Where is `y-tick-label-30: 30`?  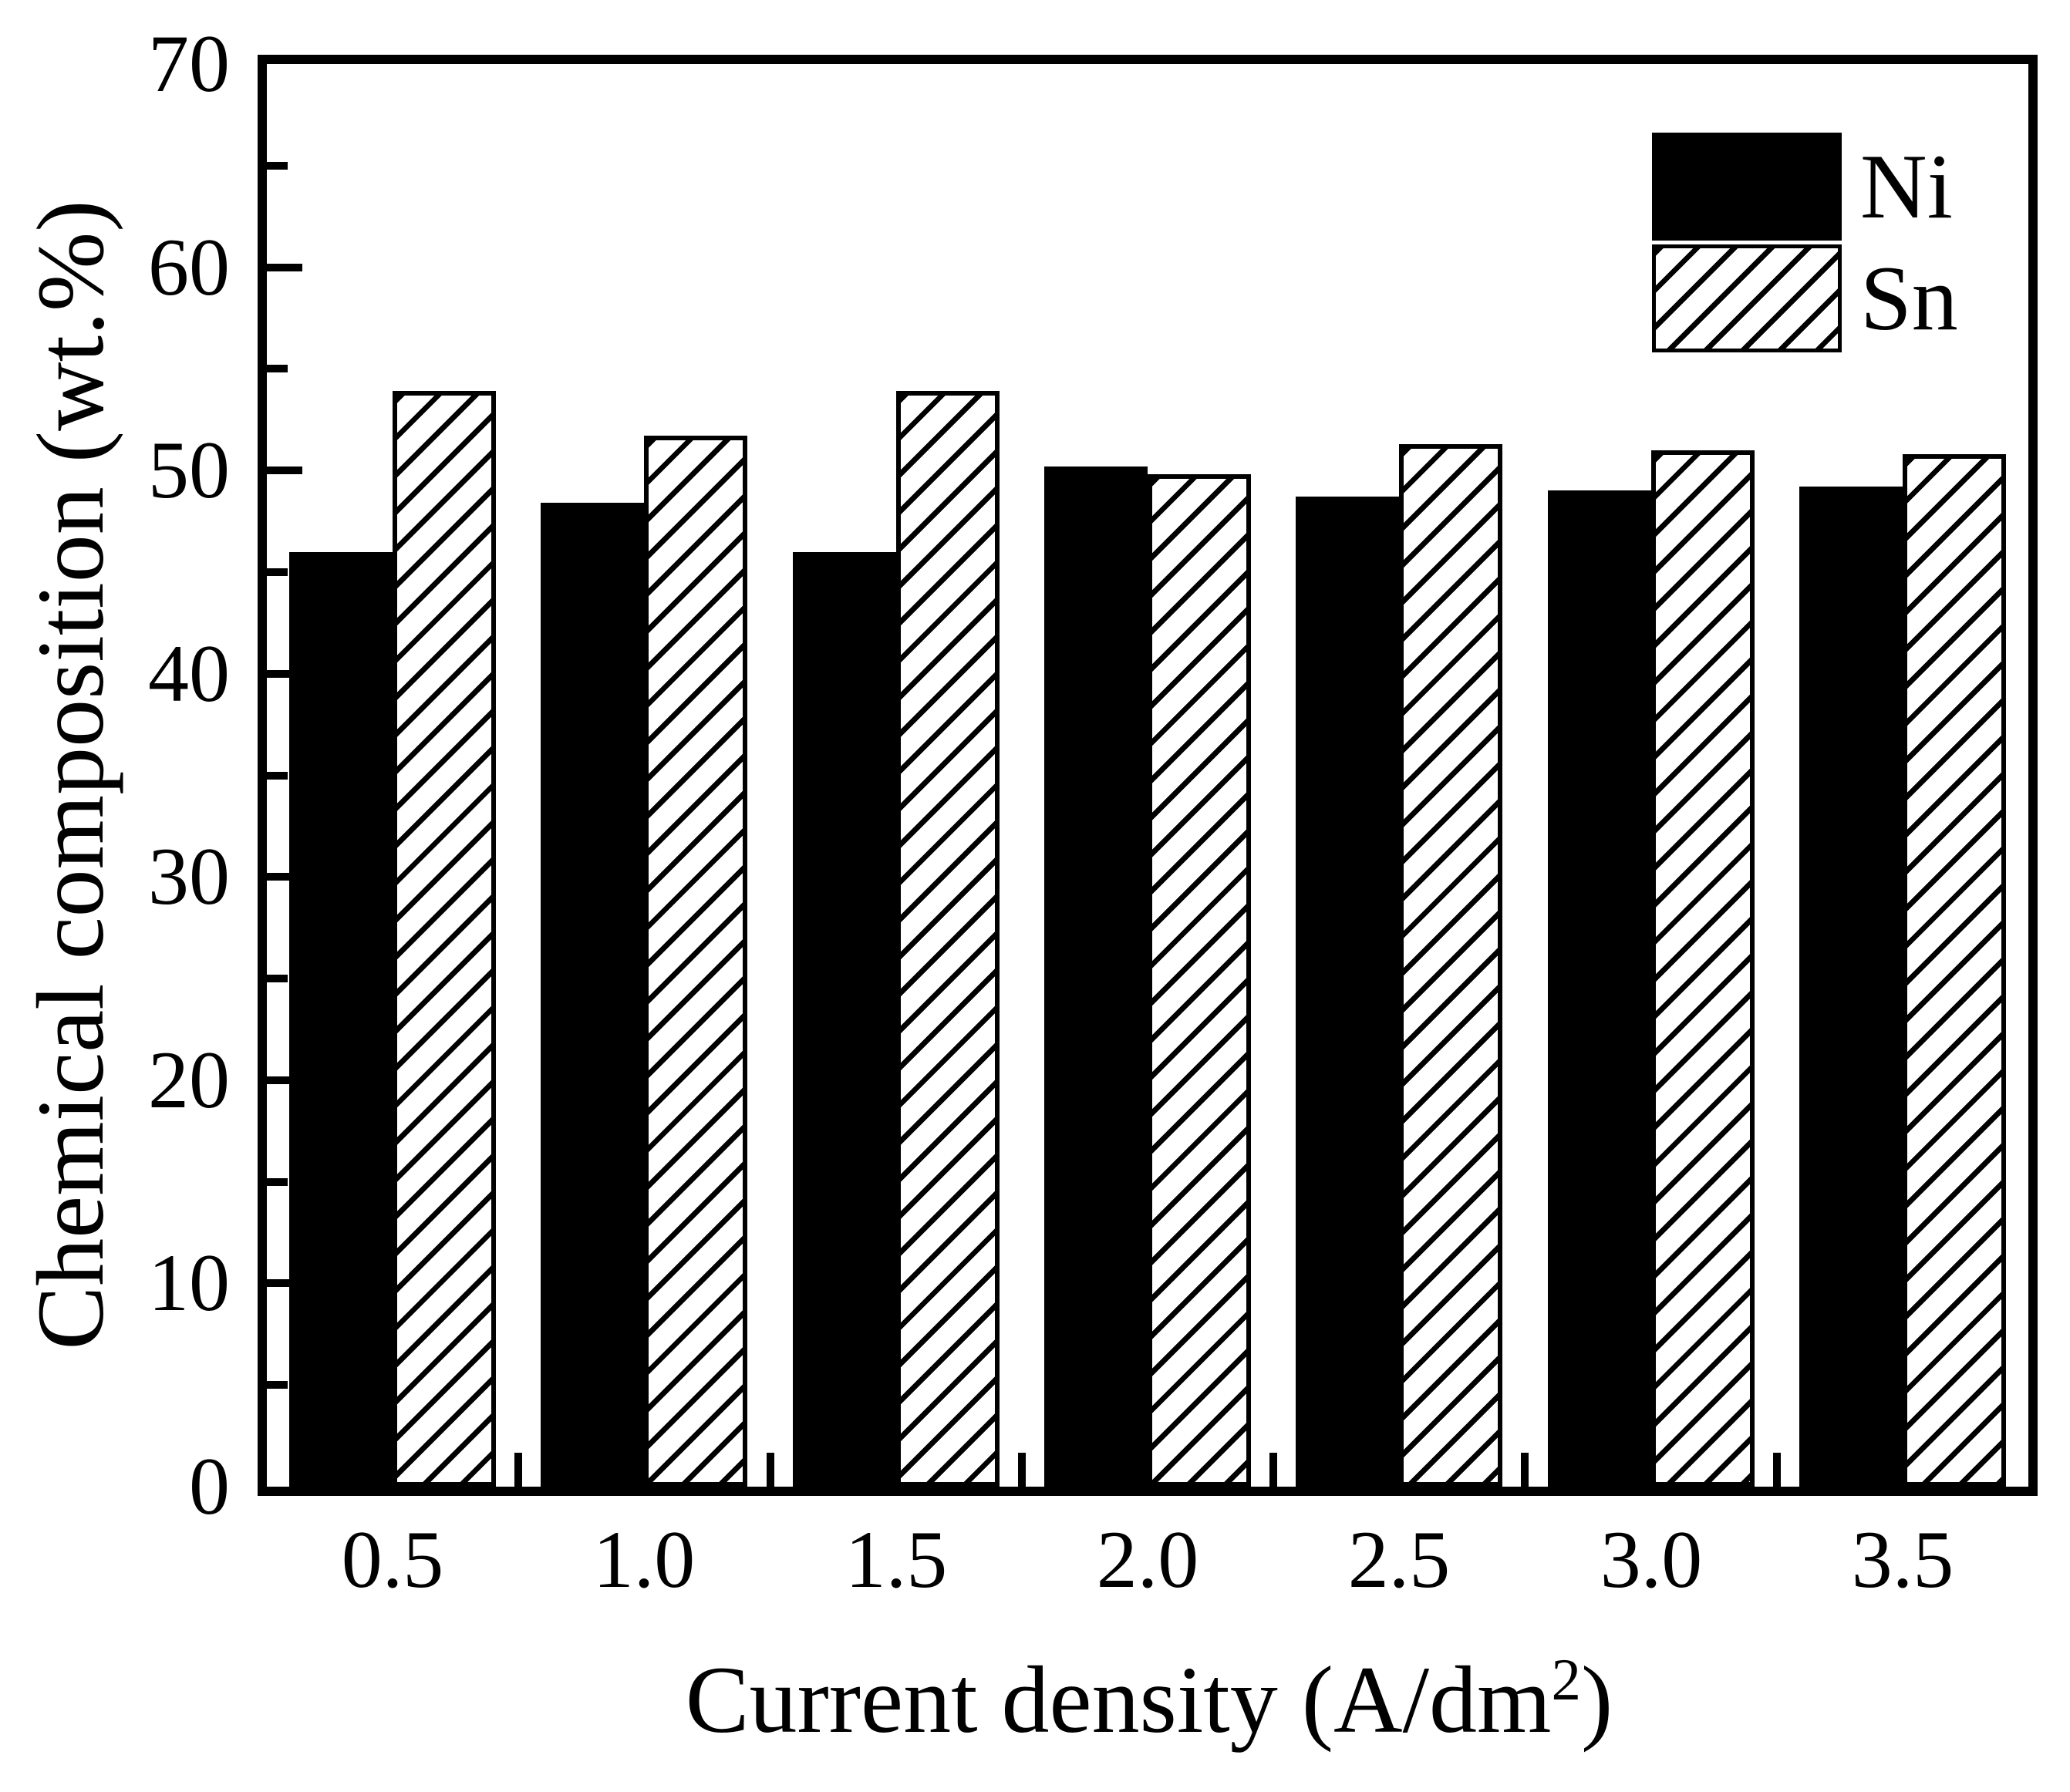 y-tick-label-30: 30 is located at coordinates (189, 876).